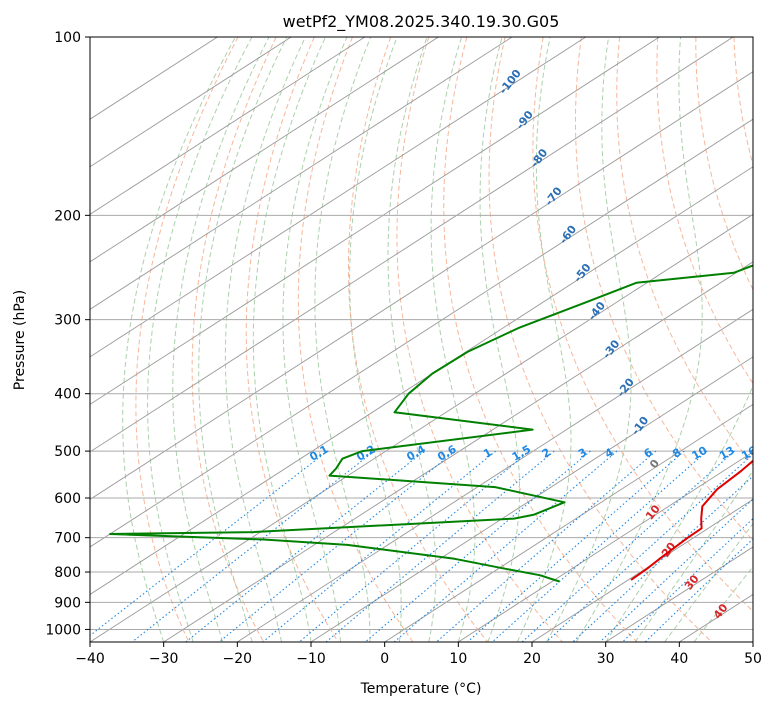 The image size is (775, 708). I want to click on y-tick-label: 100, so click(67, 38).